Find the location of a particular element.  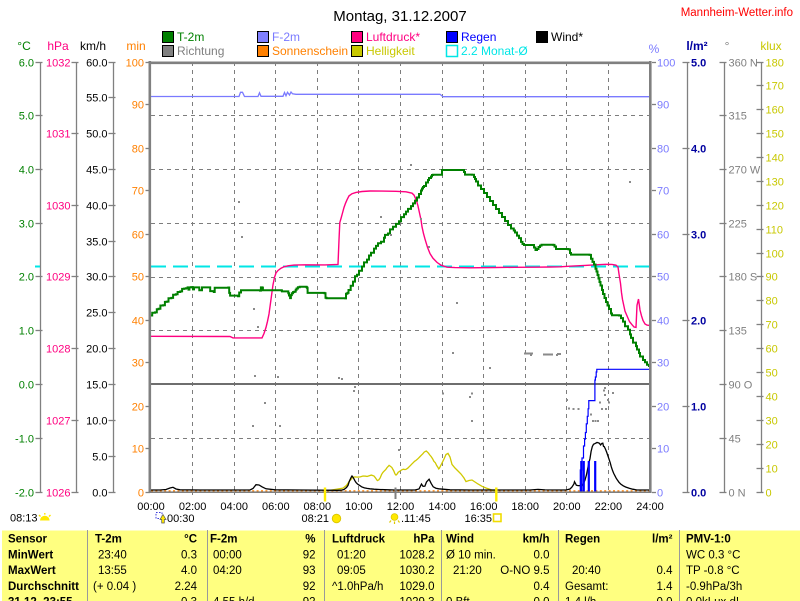

svg-text: 5.0 is located at coordinates (698, 64).